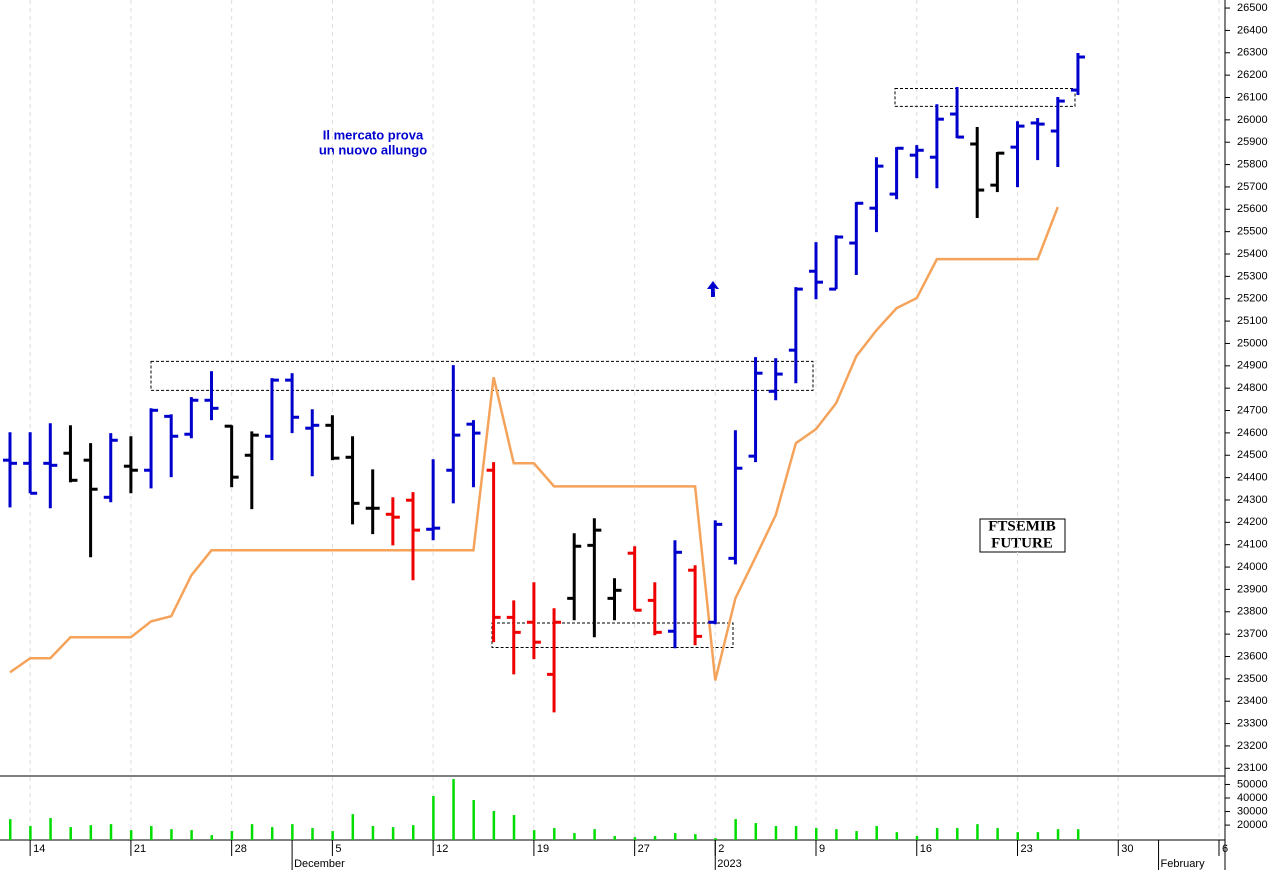 This screenshot has width=1275, height=870. I want to click on y-tick-label: 26400, so click(1252, 30).